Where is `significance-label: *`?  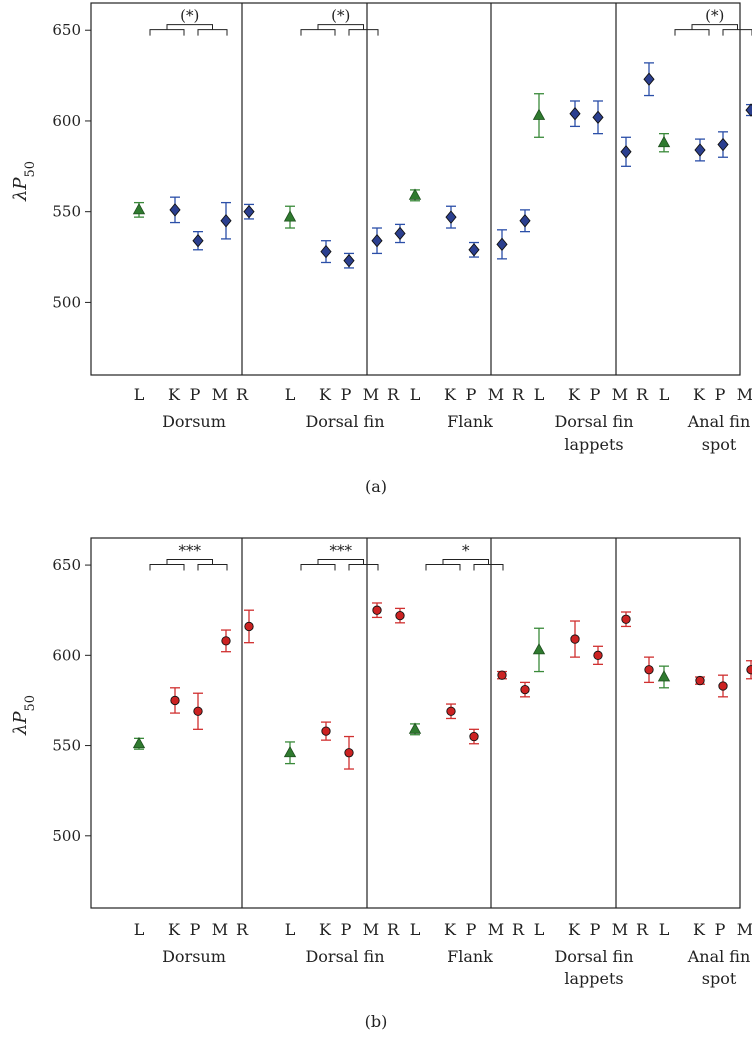
significance-label: * is located at coordinates (466, 550).